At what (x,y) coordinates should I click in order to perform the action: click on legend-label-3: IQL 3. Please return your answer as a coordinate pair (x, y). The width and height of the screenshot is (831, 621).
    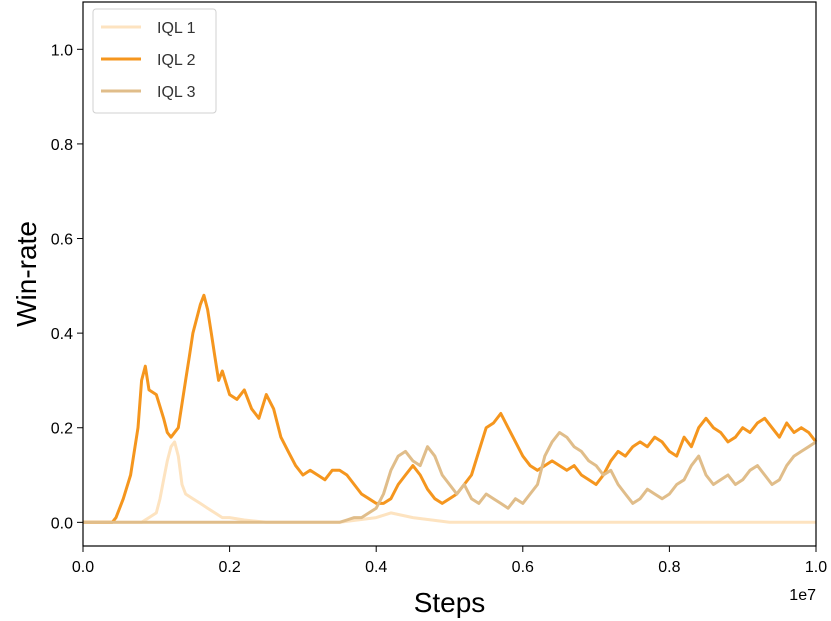
    Looking at the image, I should click on (176, 92).